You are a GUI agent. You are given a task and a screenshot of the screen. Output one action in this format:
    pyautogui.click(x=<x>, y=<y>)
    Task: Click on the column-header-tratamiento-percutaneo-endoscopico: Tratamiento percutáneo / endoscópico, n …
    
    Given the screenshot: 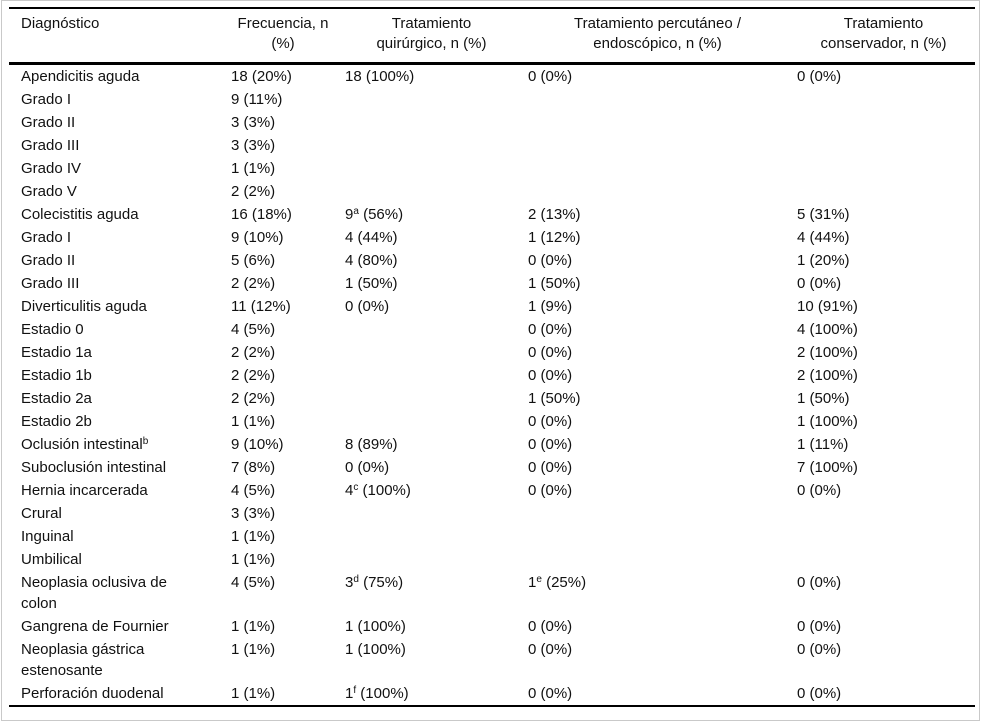 What is the action you would take?
    pyautogui.click(x=657, y=36)
    